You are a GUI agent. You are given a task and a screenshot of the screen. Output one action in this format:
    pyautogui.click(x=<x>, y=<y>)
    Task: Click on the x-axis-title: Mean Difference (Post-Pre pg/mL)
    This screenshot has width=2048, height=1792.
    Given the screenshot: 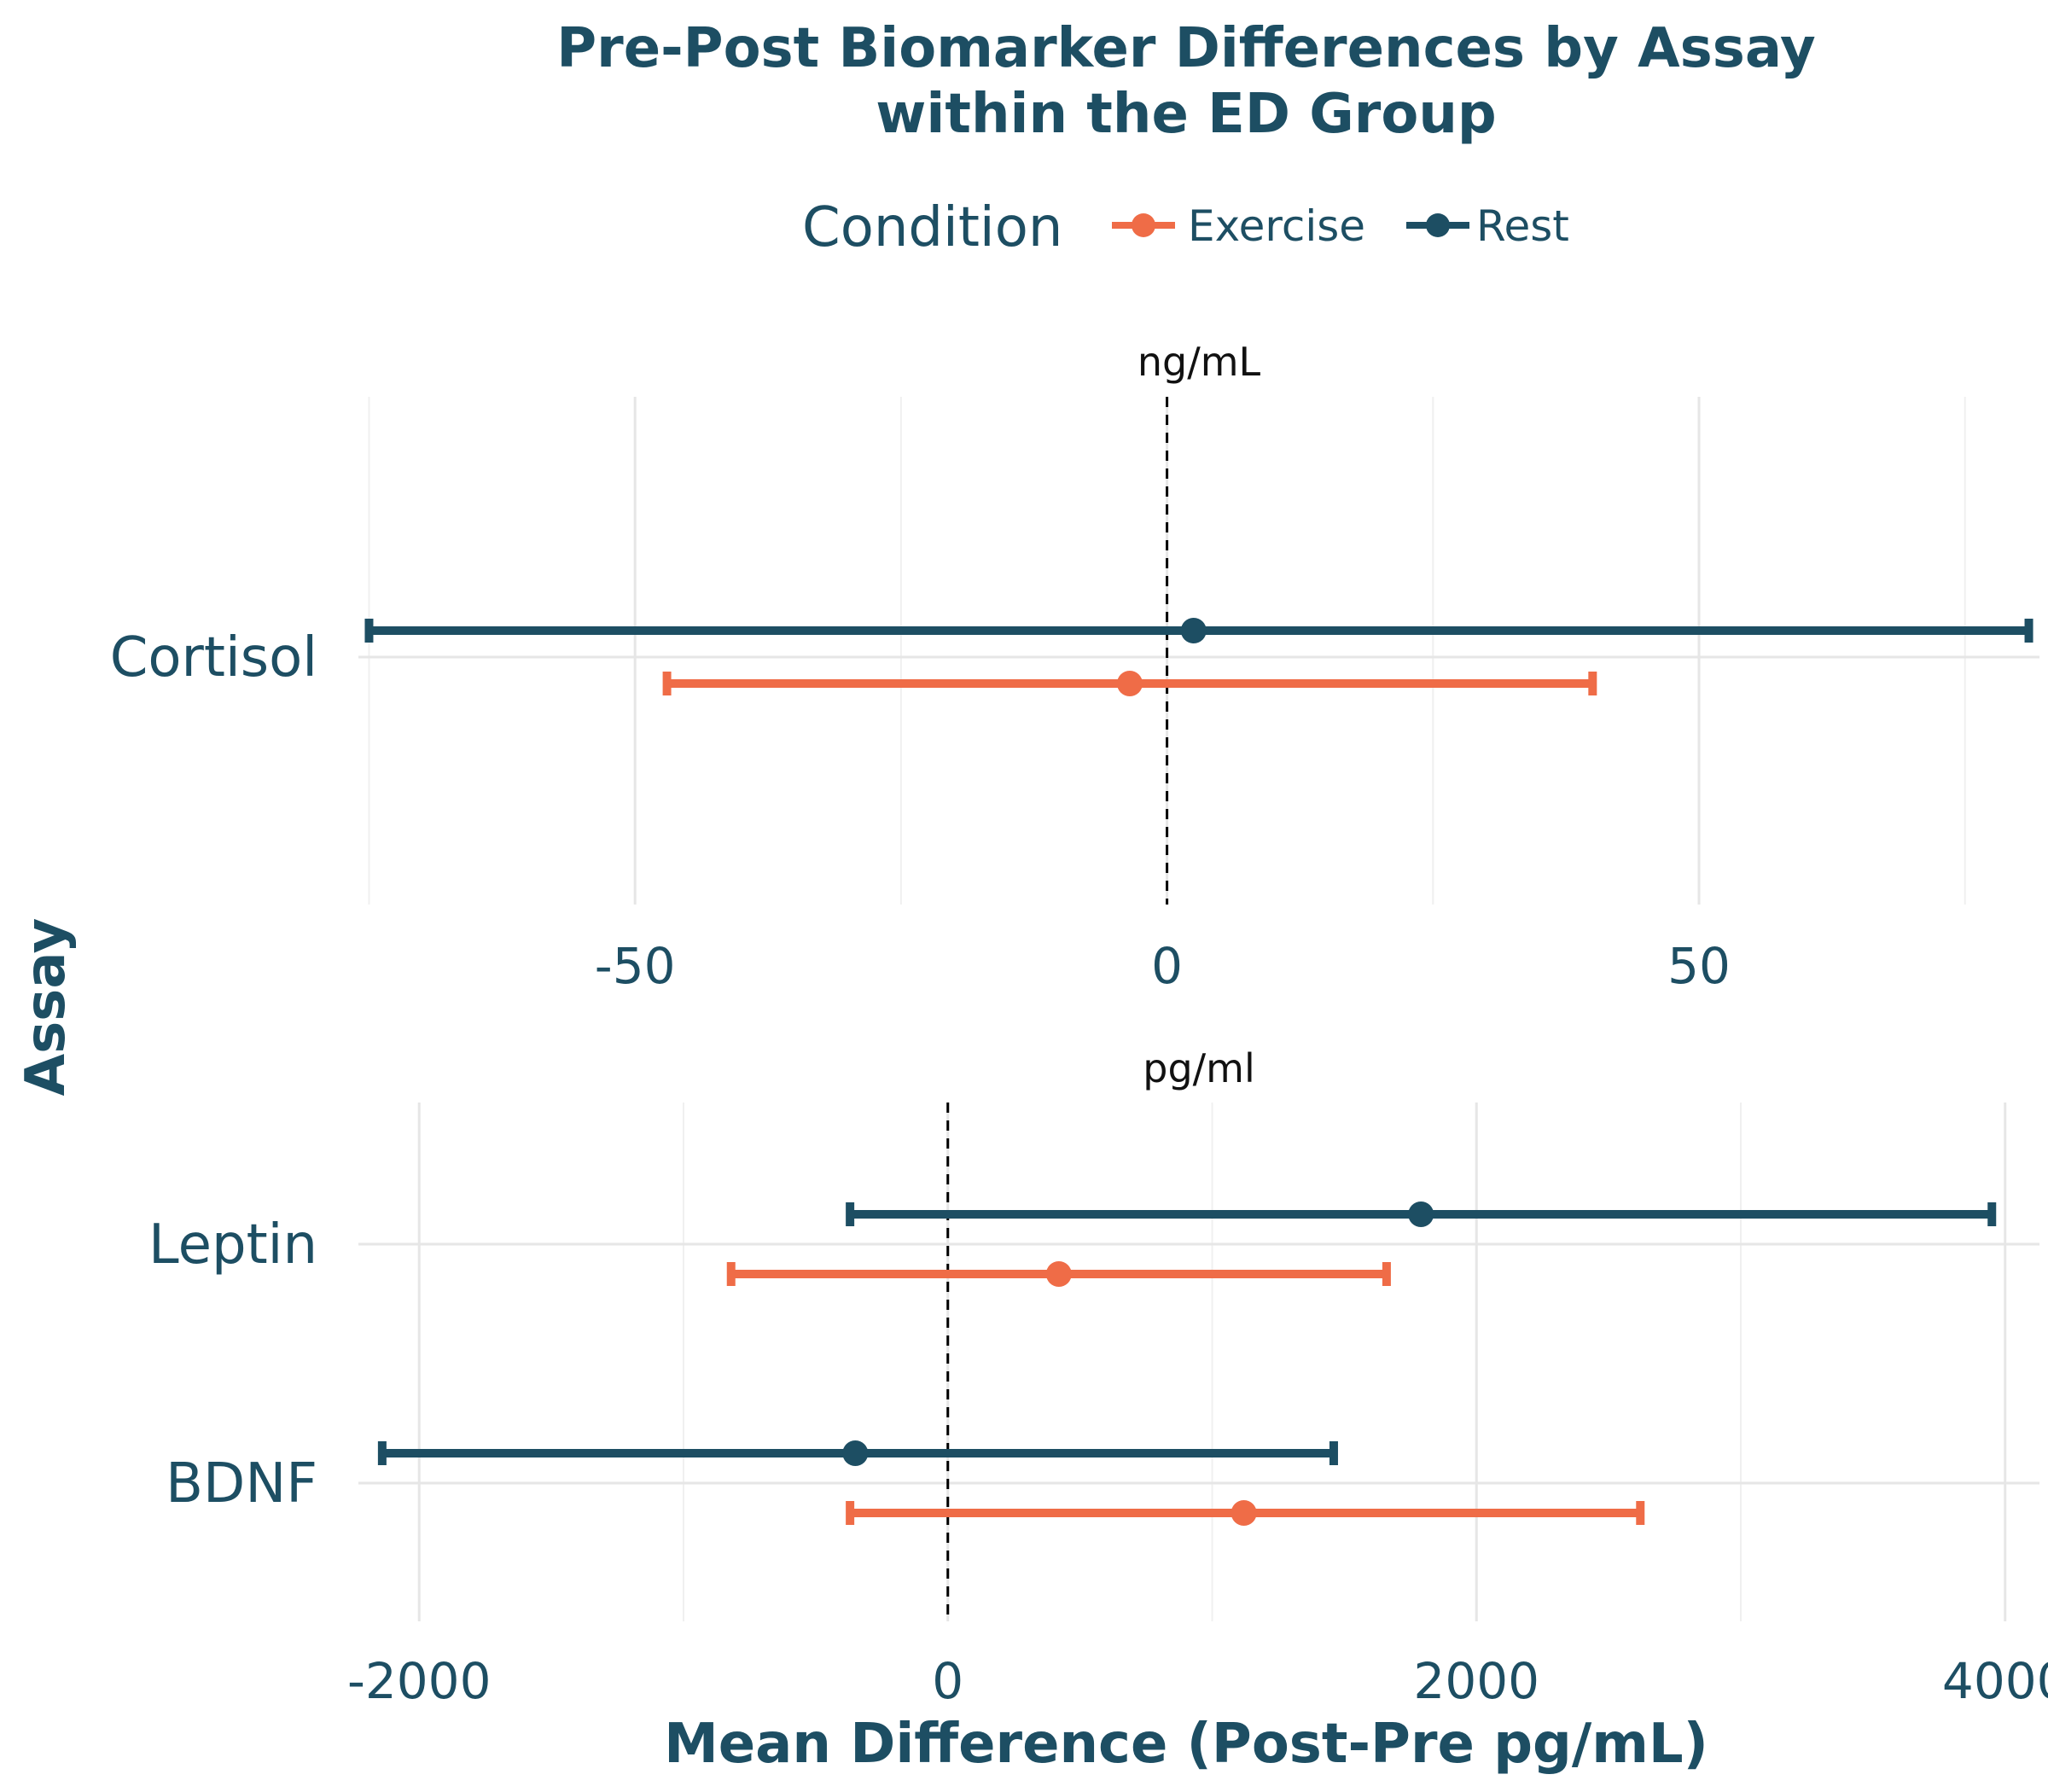 What is the action you would take?
    pyautogui.click(x=1186, y=1744)
    